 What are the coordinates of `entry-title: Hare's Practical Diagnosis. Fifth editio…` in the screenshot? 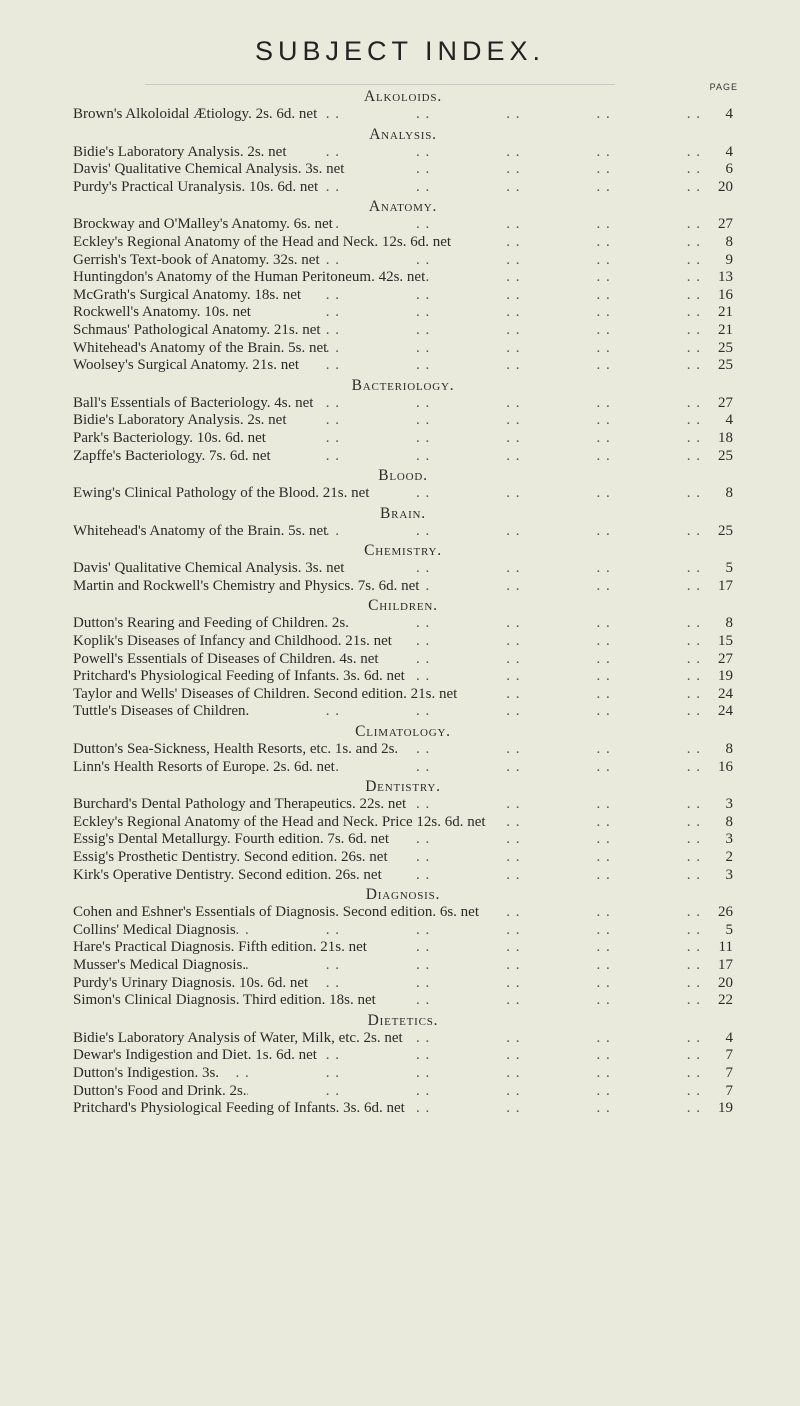 It's located at (220, 947).